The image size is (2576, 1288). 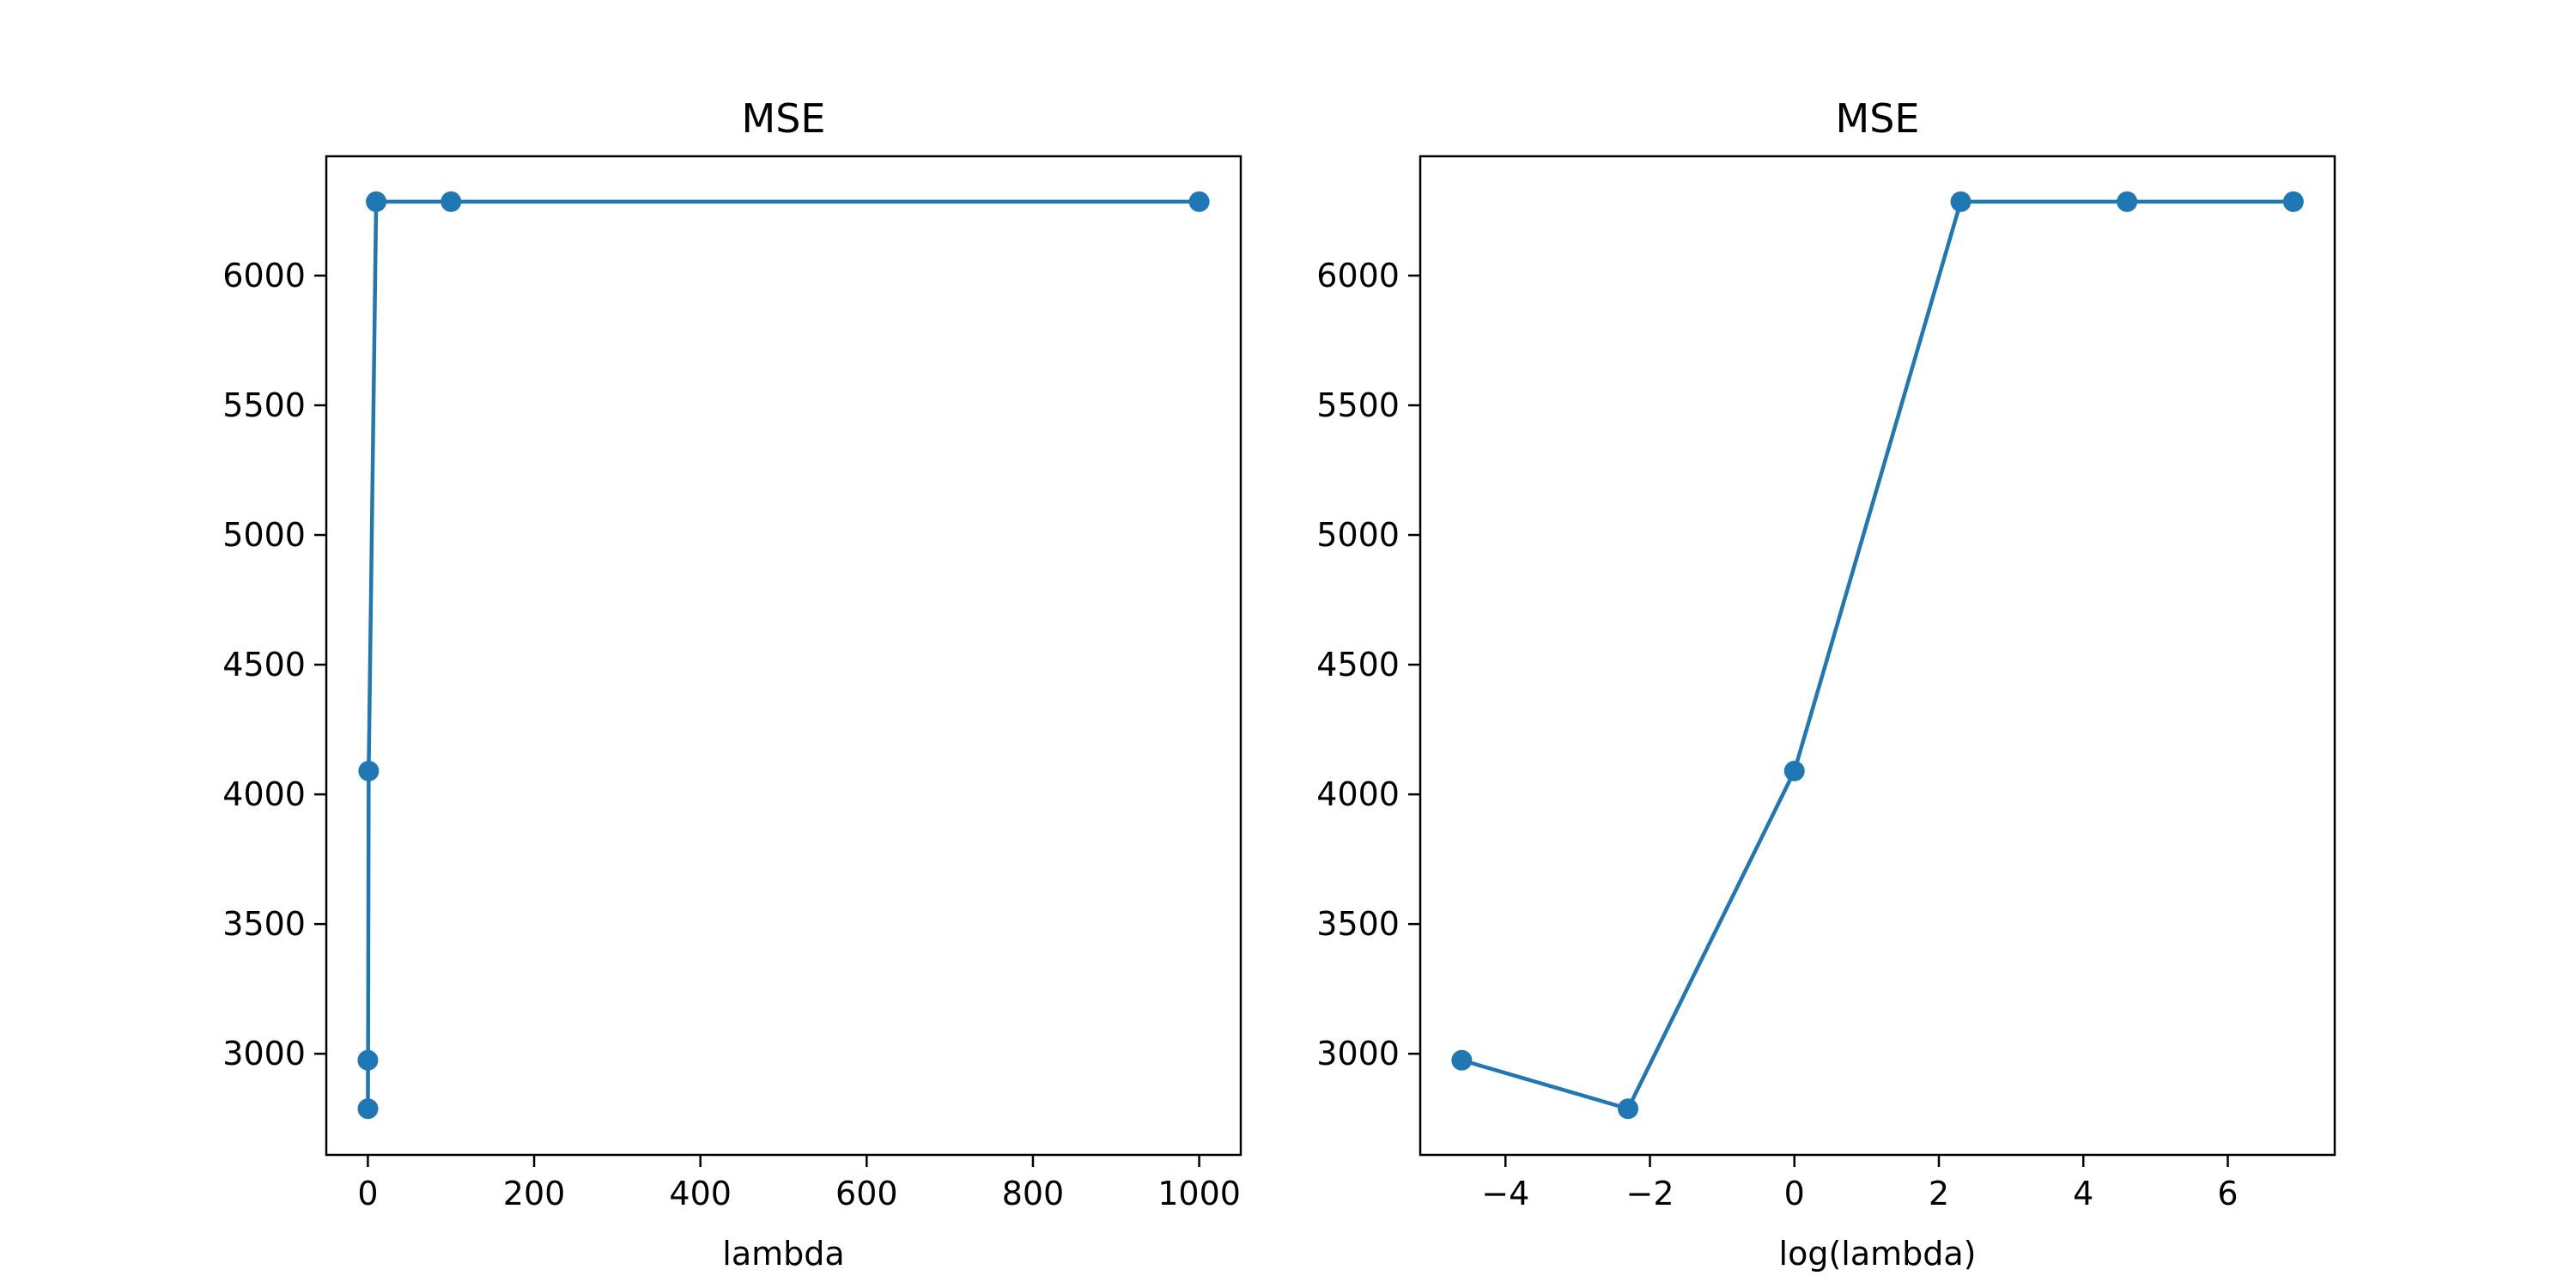 What do you see at coordinates (1505, 1193) in the screenshot?
I see `right-xtick-label: −4` at bounding box center [1505, 1193].